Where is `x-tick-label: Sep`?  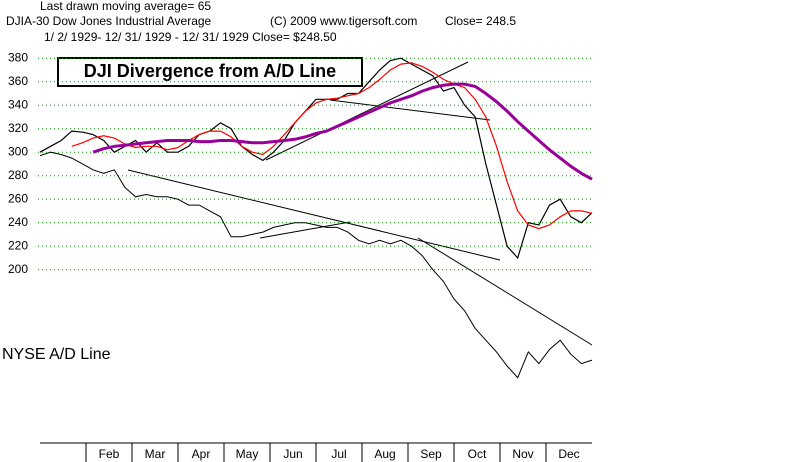
x-tick-label: Sep is located at coordinates (431, 454).